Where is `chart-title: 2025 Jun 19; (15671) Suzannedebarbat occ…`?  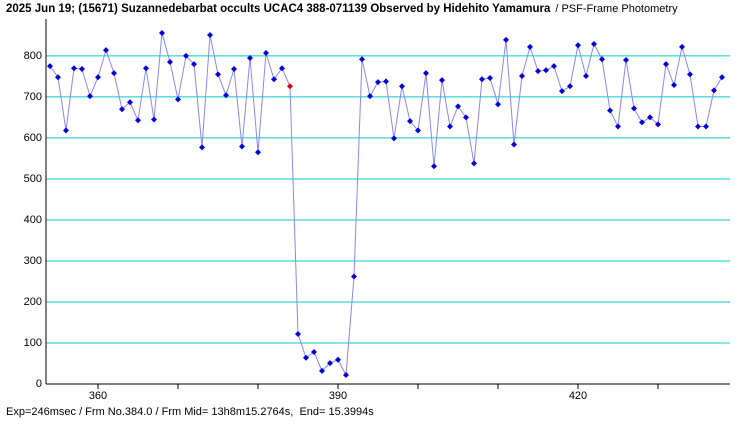
chart-title: 2025 Jun 19; (15671) Suzannedebarbat occ… is located at coordinates (278, 9).